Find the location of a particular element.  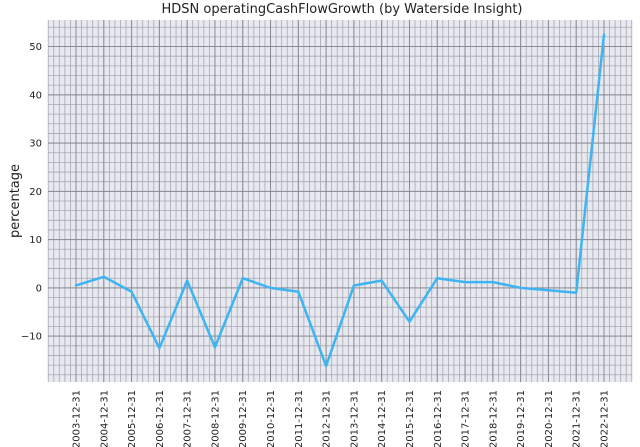

x-tick-label: 2011-12-31 is located at coordinates (299, 418).